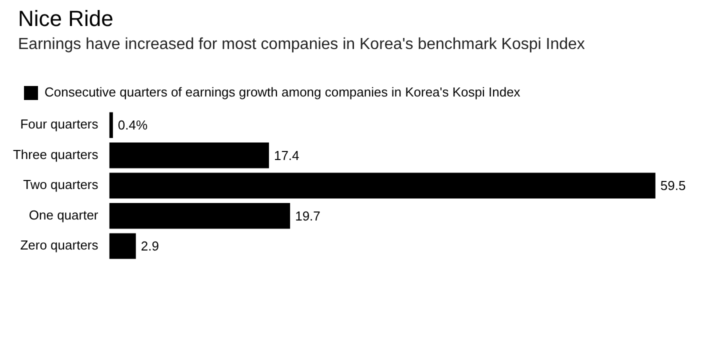  Describe the element at coordinates (673, 186) in the screenshot. I see `data-label: 59.5` at that location.